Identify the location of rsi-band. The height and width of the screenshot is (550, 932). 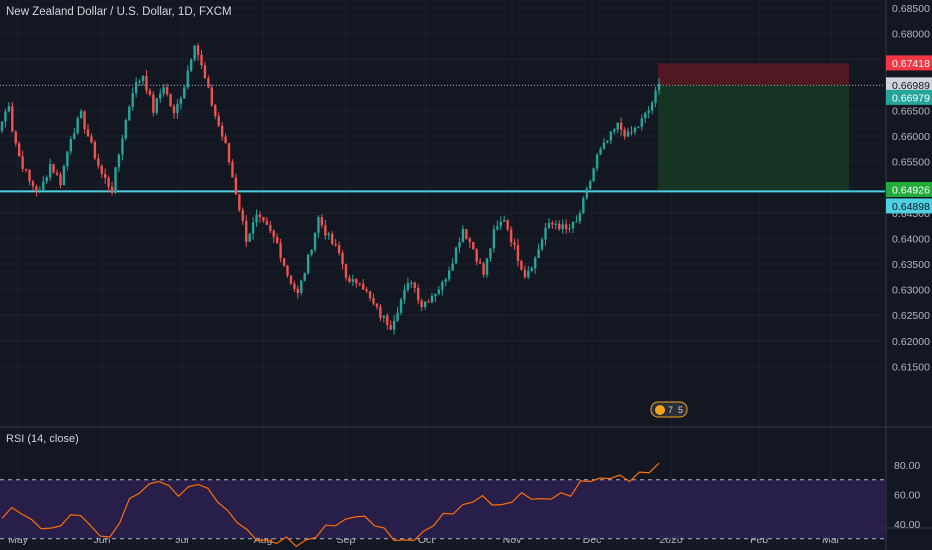
(442, 509).